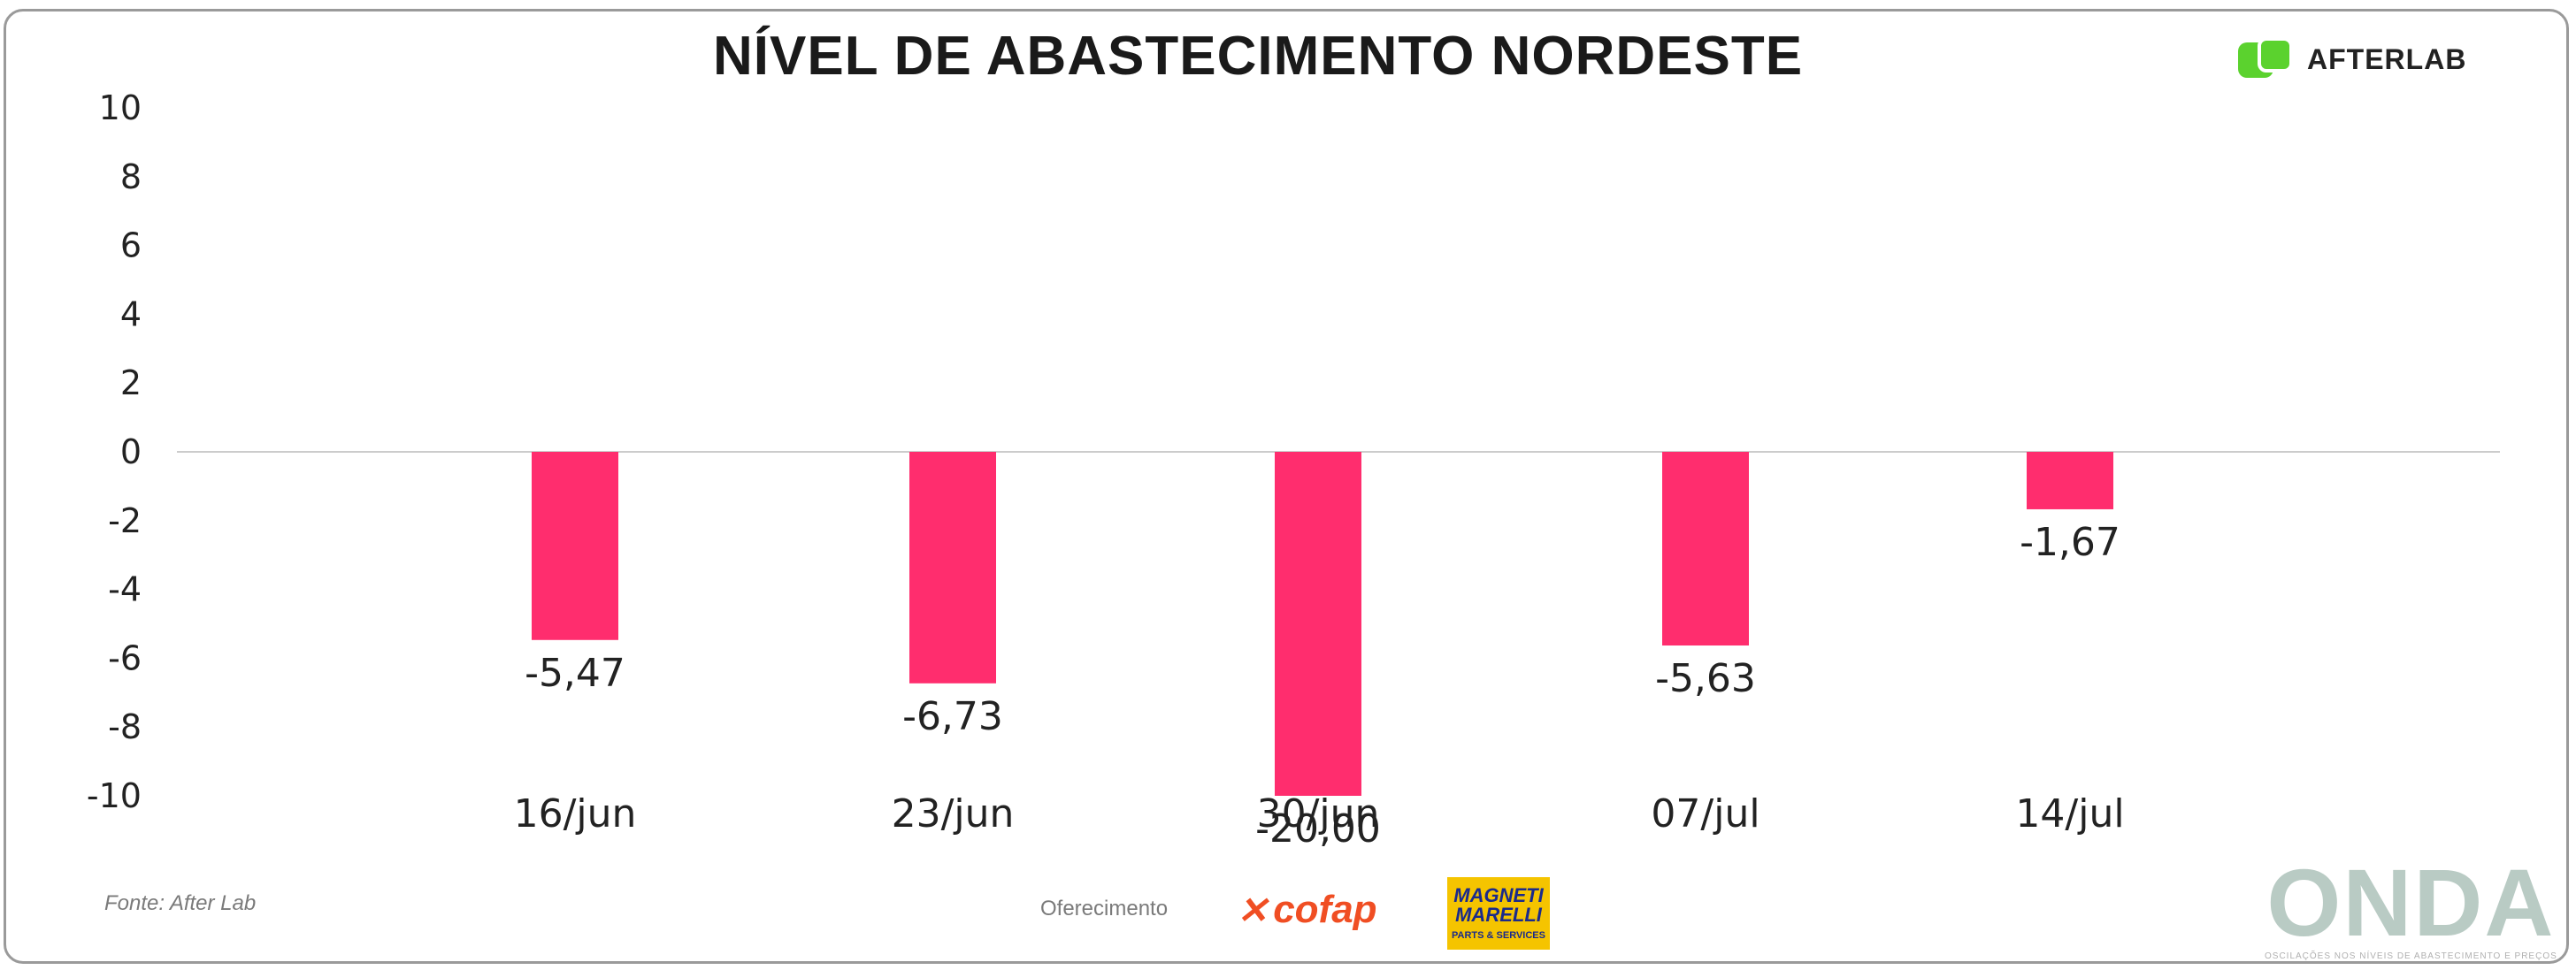 Image resolution: width=2576 pixels, height=970 pixels. I want to click on y-tick-label: -2, so click(125, 520).